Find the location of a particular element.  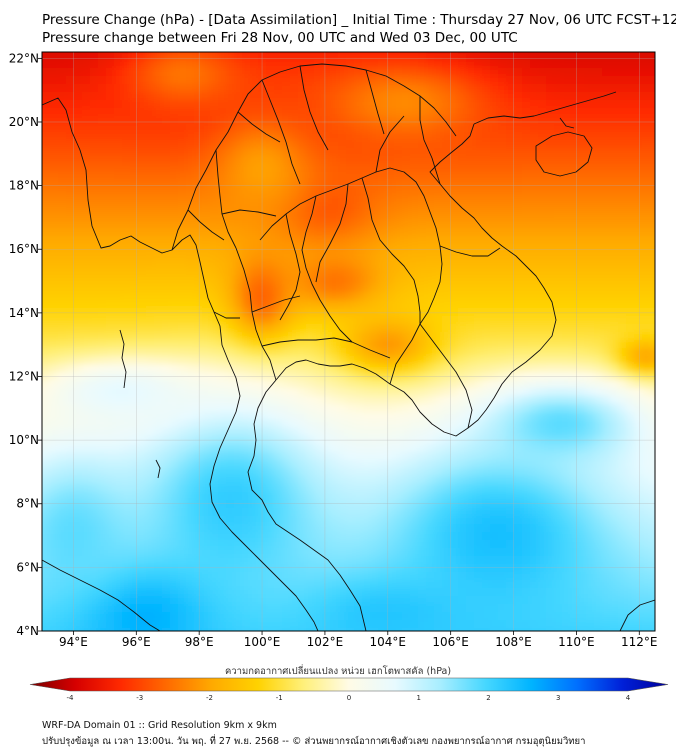

latitude-label: 4°N is located at coordinates (27, 631).